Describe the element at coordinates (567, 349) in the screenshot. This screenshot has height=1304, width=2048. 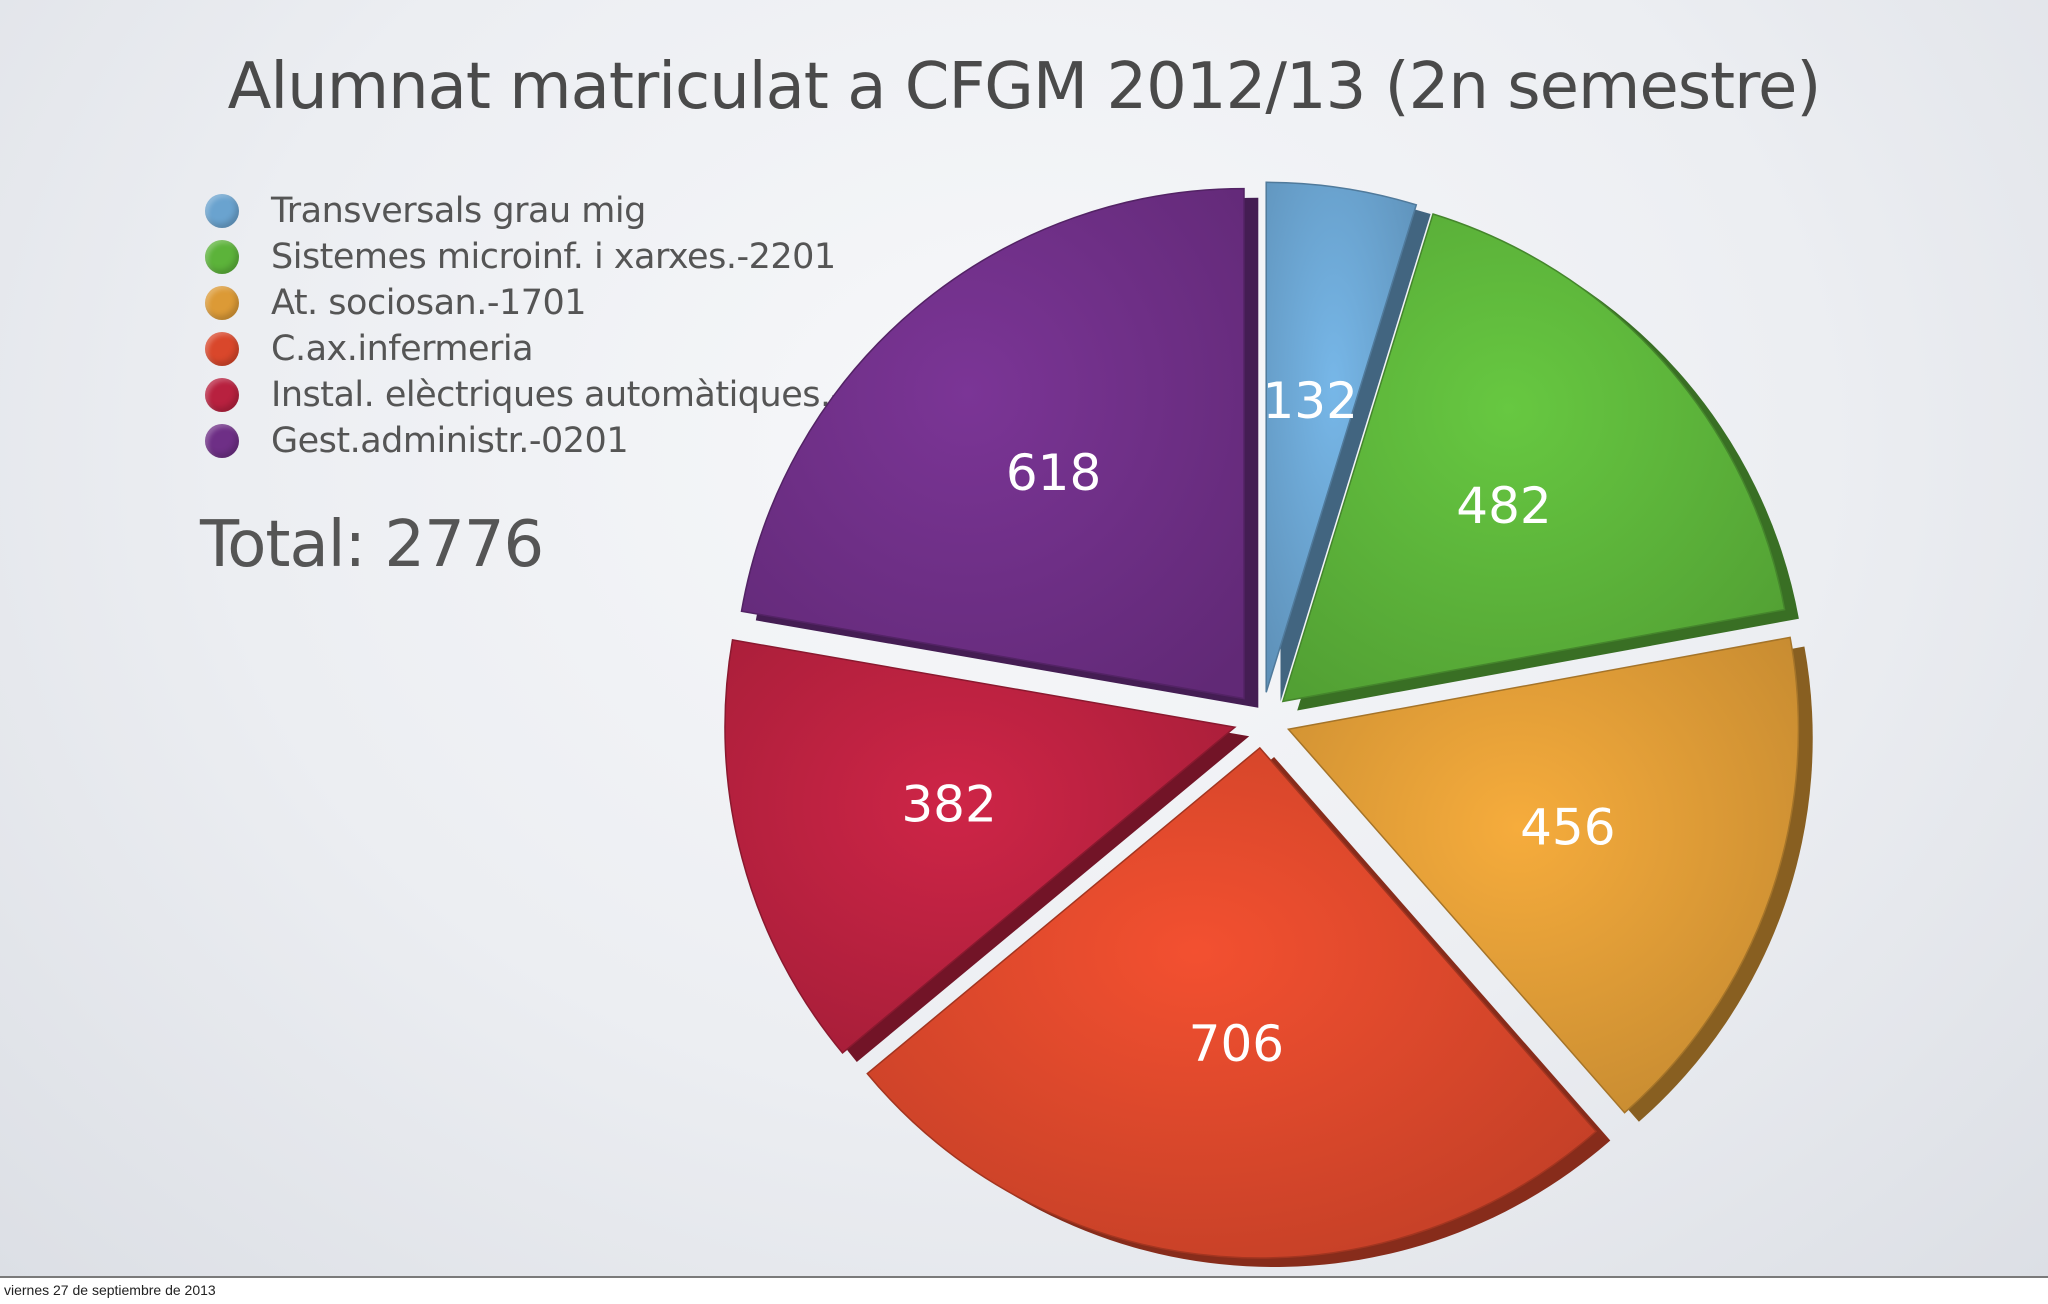
I see `legend-item: C.ax.infermeria` at that location.